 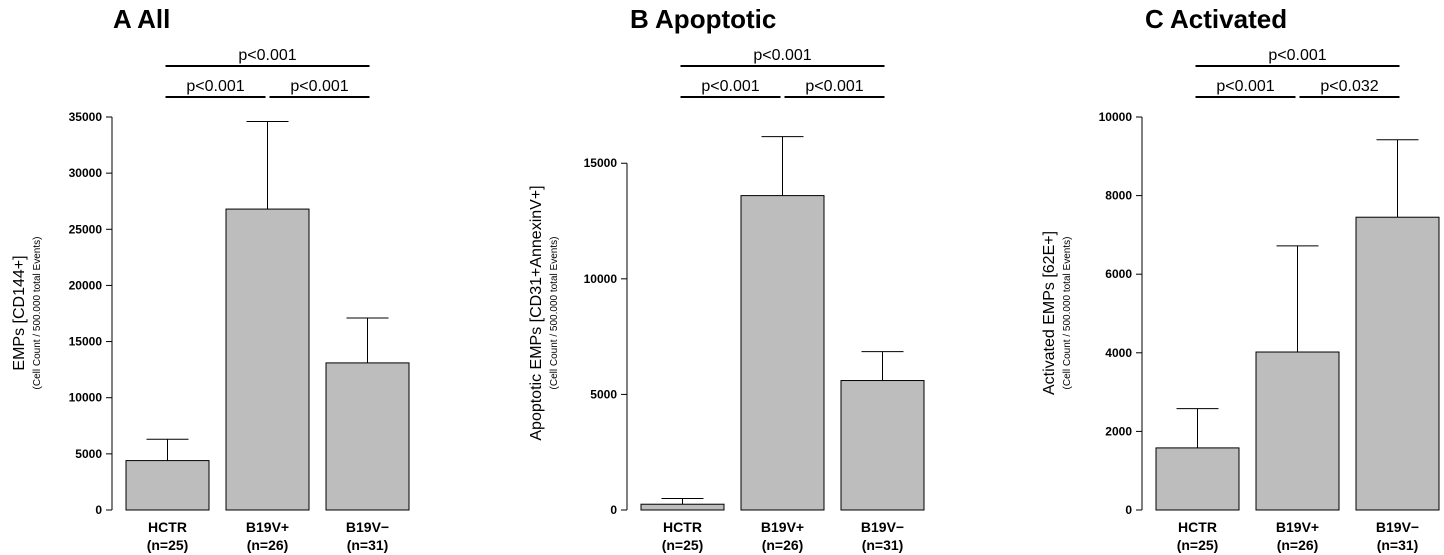 I want to click on y-axis-label: EMPs [CD144+], so click(x=19, y=312).